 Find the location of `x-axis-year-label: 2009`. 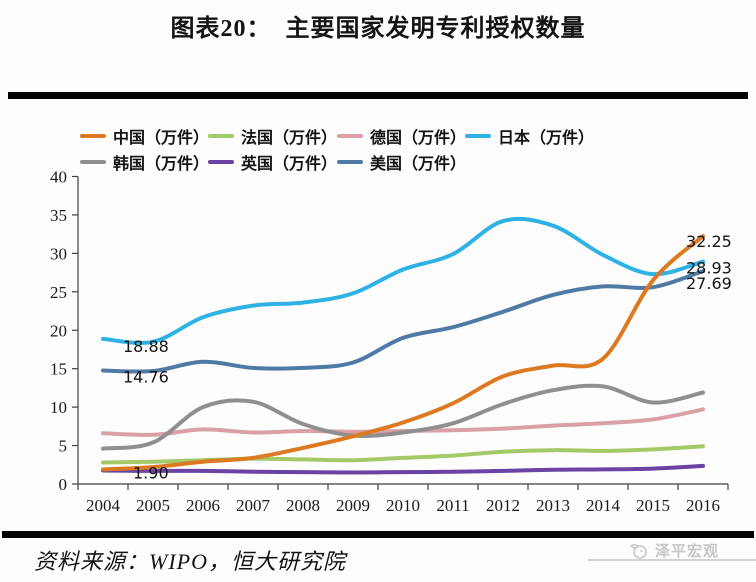

x-axis-year-label: 2009 is located at coordinates (353, 505).